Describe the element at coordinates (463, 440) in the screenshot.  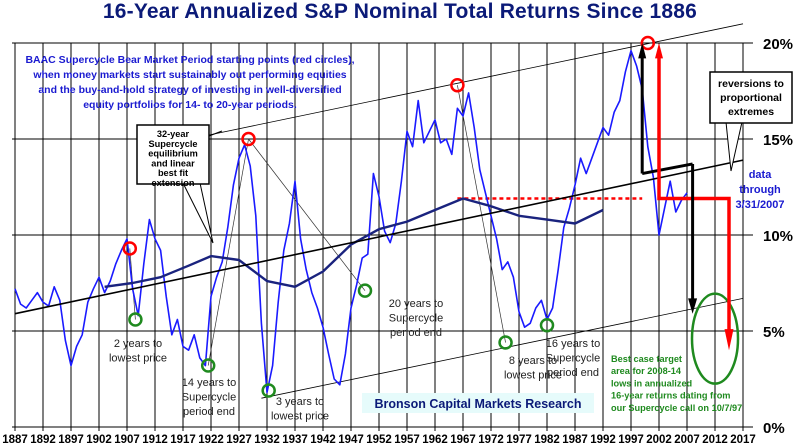
I see `x-tick-label: 1967` at that location.